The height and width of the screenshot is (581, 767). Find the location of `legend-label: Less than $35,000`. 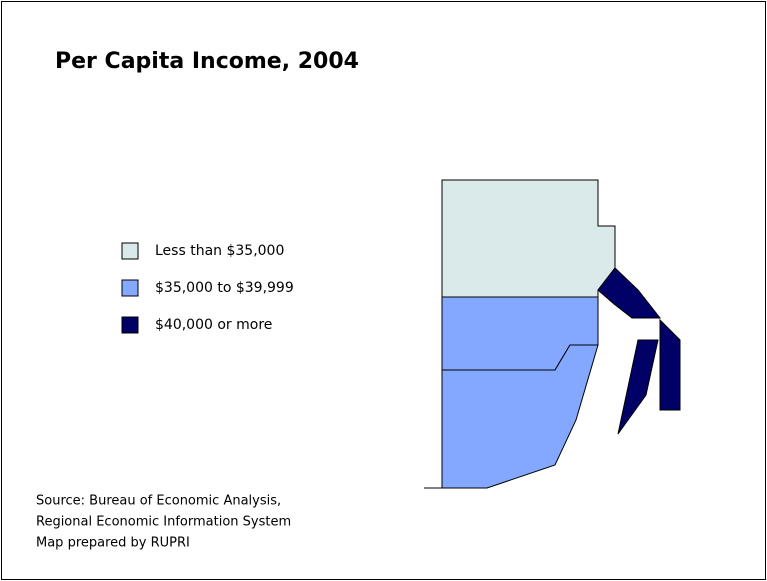

legend-label: Less than $35,000 is located at coordinates (219, 251).